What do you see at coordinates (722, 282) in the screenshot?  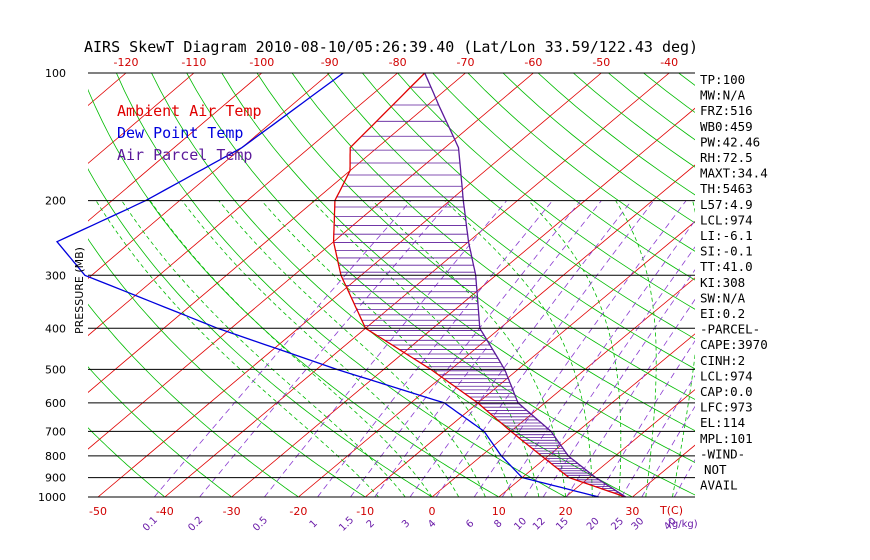 I see `index-line: KI:308` at bounding box center [722, 282].